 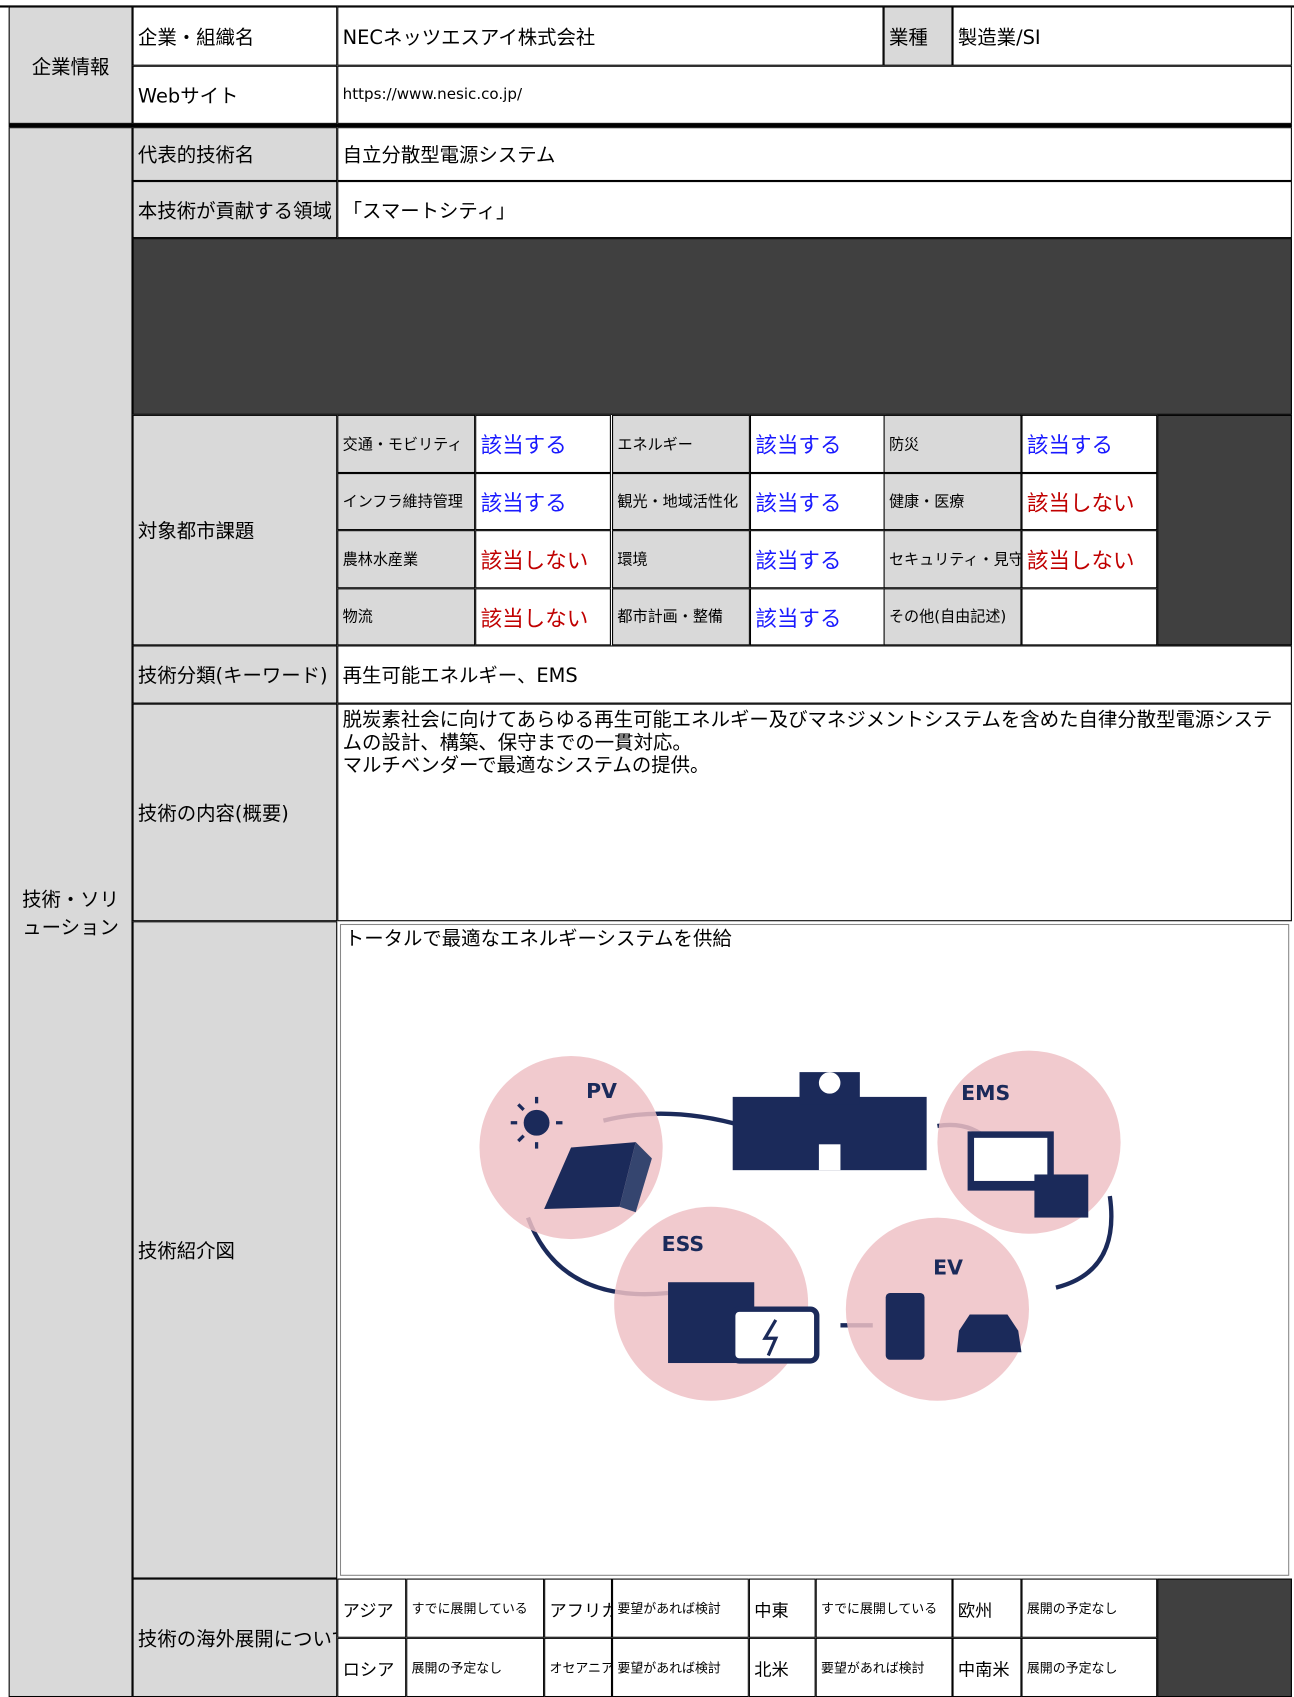 What do you see at coordinates (1089, 616) in the screenshot?
I see `issue-value` at bounding box center [1089, 616].